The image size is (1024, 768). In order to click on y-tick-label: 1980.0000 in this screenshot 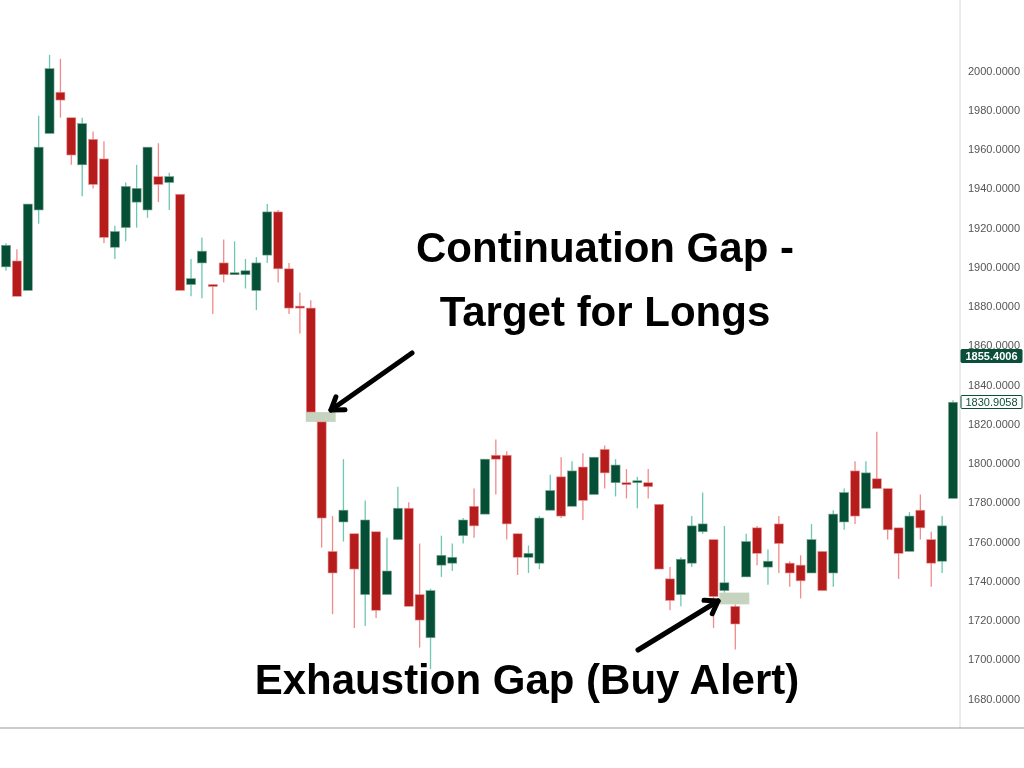, I will do `click(994, 109)`.